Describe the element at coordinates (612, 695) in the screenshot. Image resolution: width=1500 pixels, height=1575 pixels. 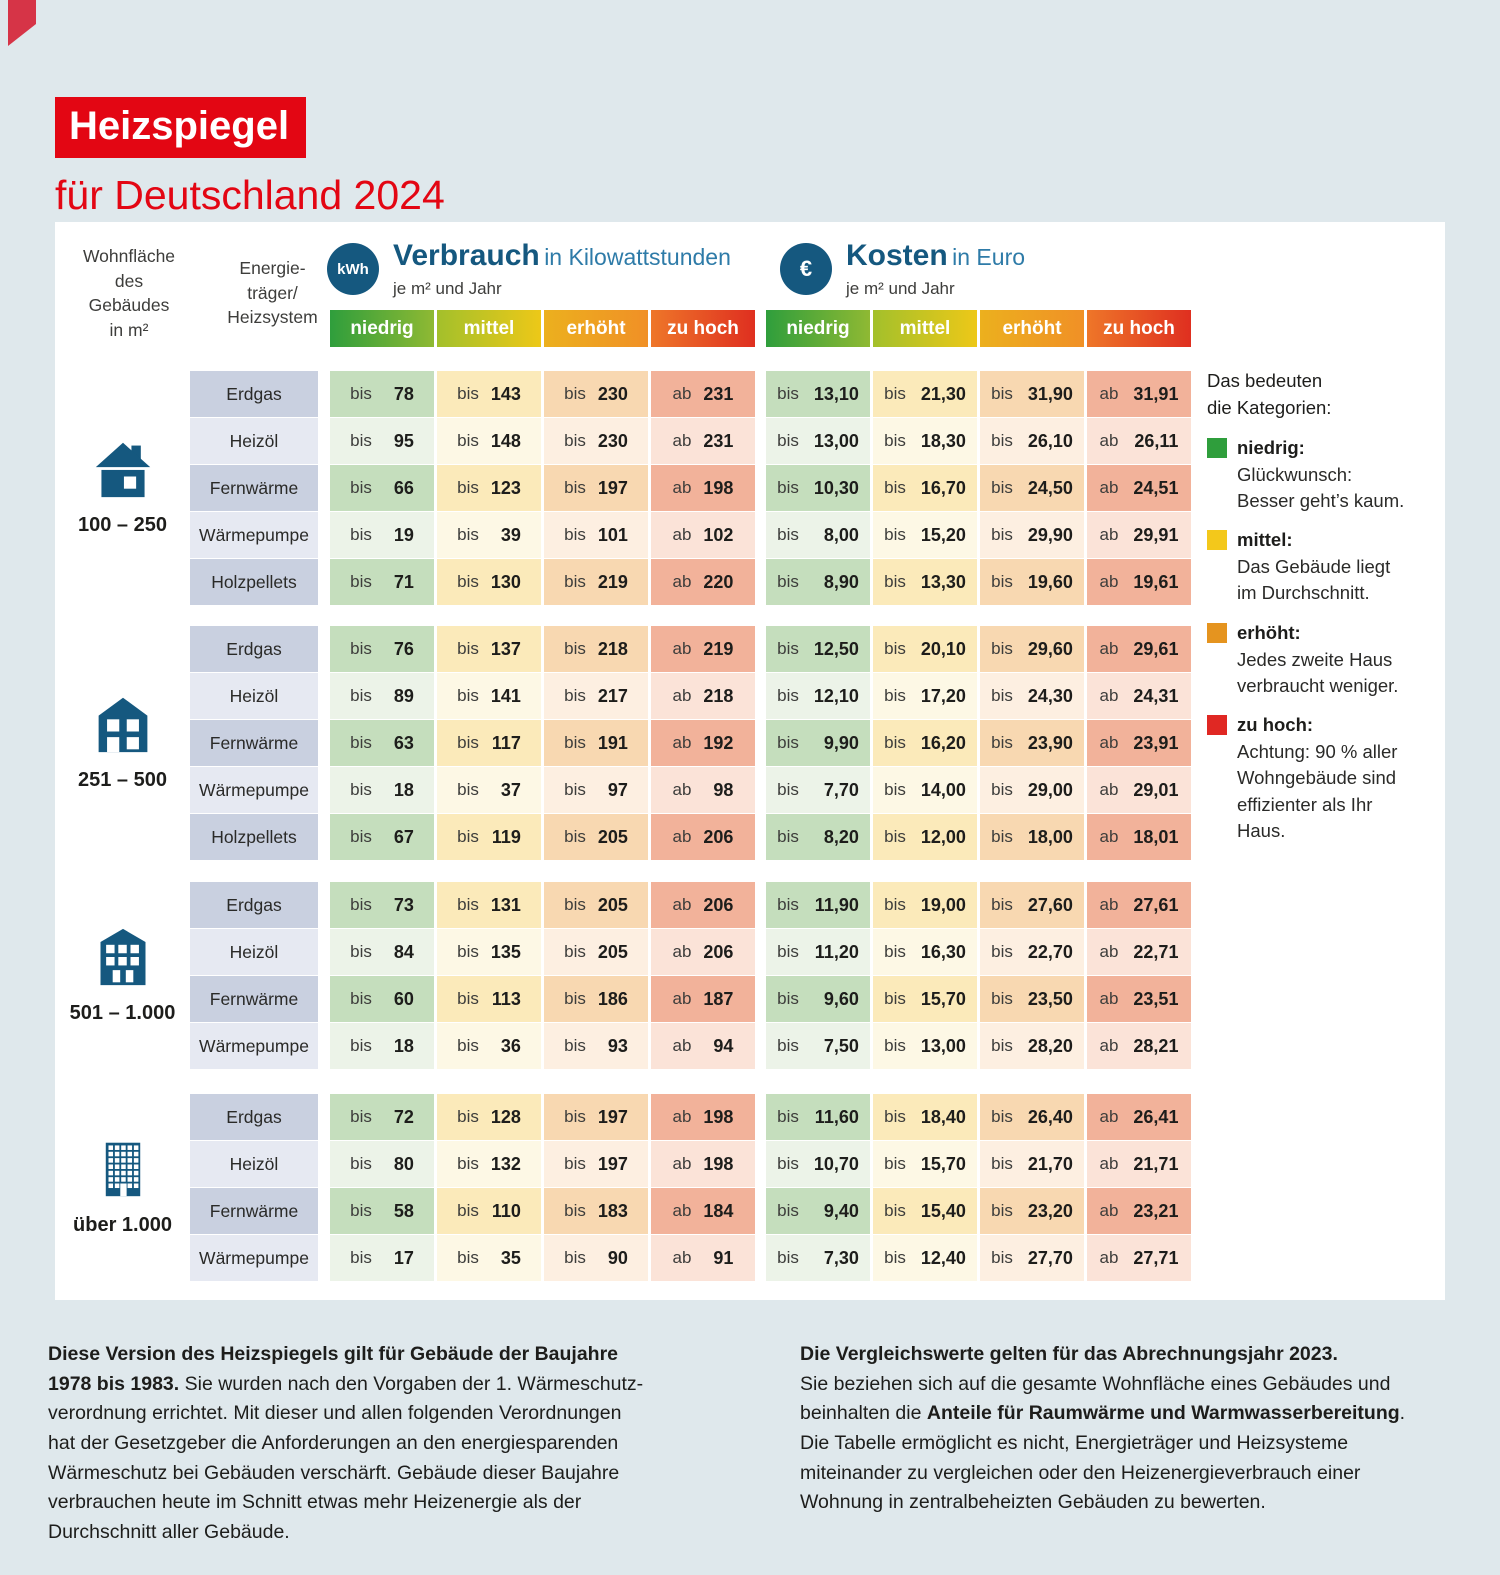
I see `value-number: 217` at that location.